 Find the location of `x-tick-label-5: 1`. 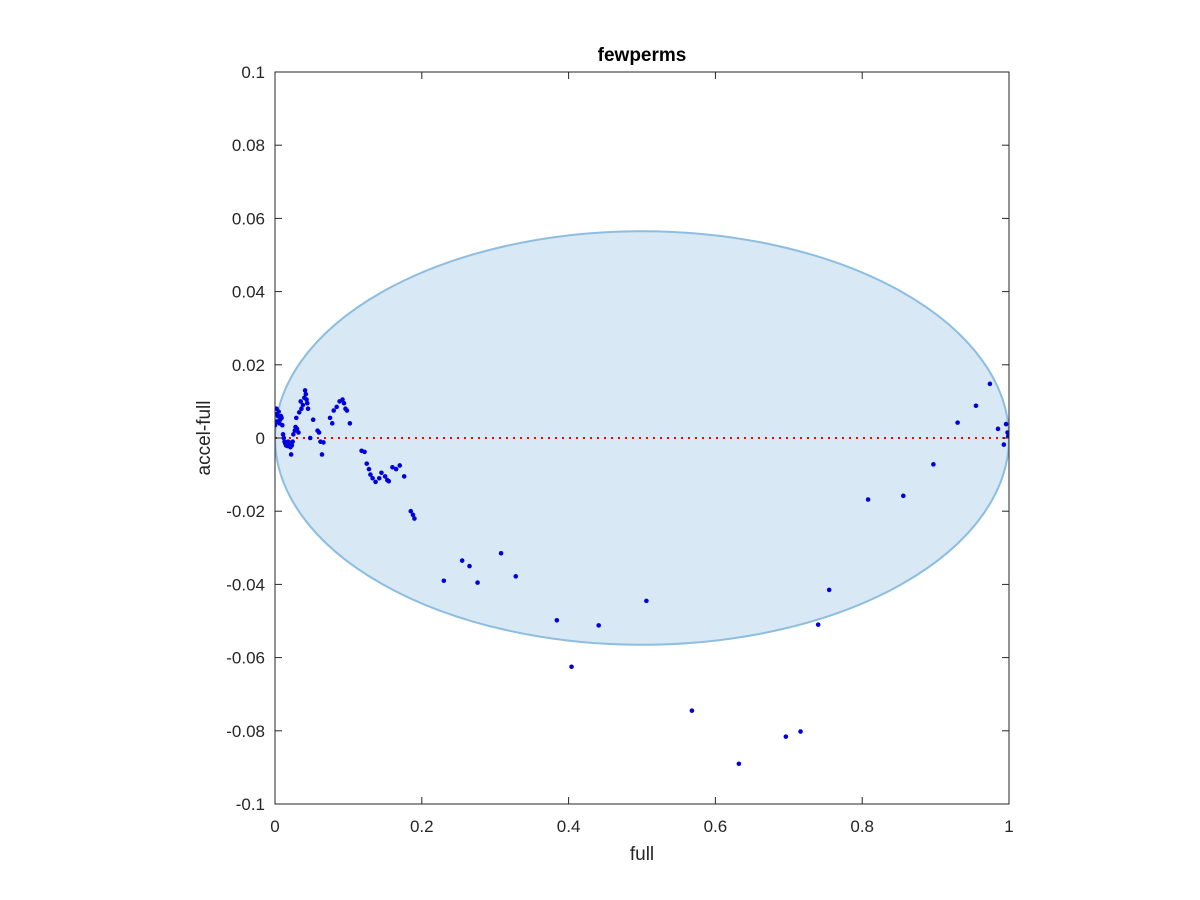

x-tick-label-5: 1 is located at coordinates (1008, 826).